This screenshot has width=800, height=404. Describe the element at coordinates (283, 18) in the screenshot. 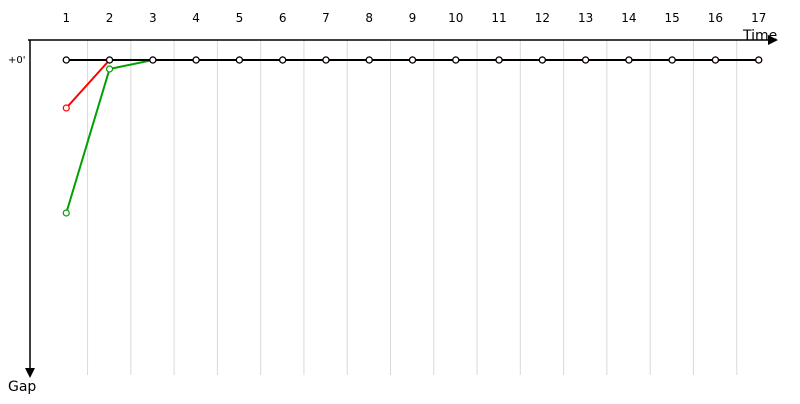

I see `x-tick-label: 6` at that location.